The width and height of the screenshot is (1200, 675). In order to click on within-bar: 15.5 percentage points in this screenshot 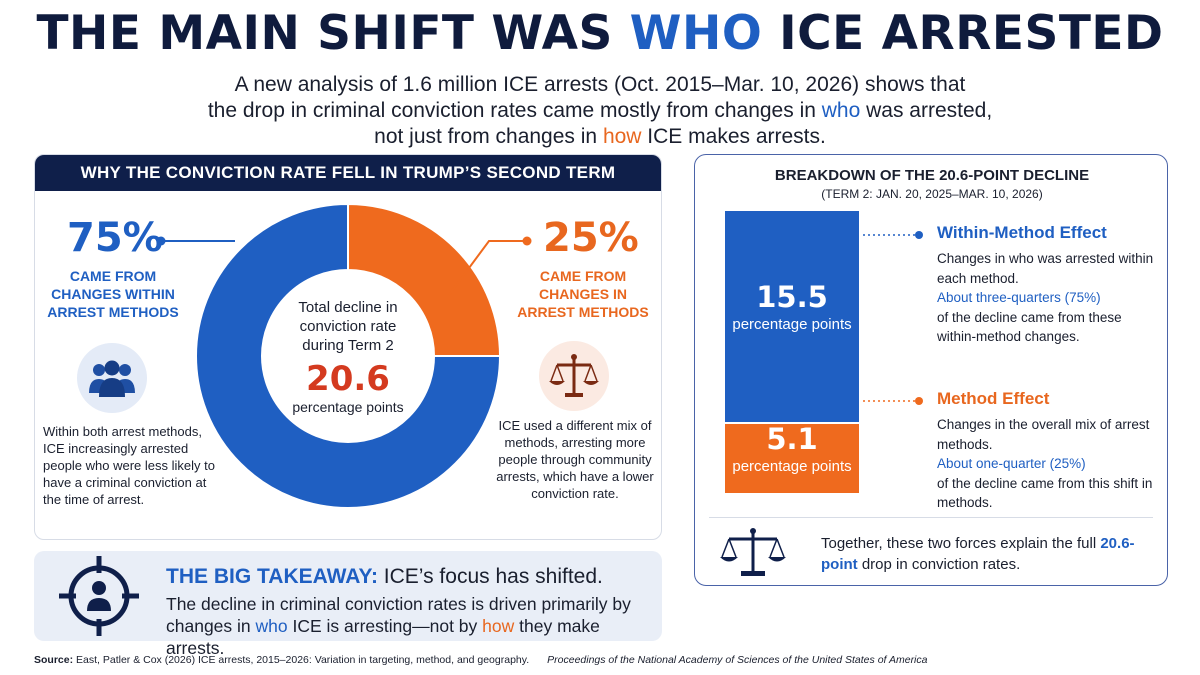, I will do `click(792, 316)`.